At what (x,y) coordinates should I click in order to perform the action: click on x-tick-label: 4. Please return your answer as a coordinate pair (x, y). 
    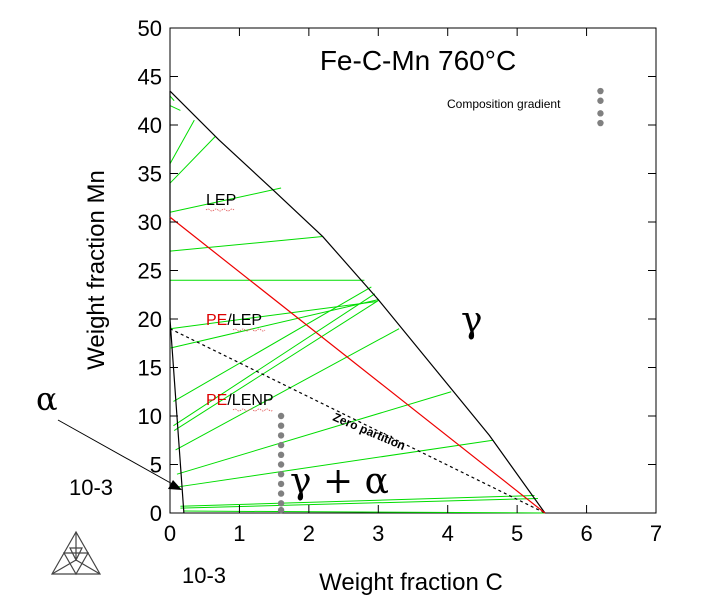
    Looking at the image, I should click on (448, 533).